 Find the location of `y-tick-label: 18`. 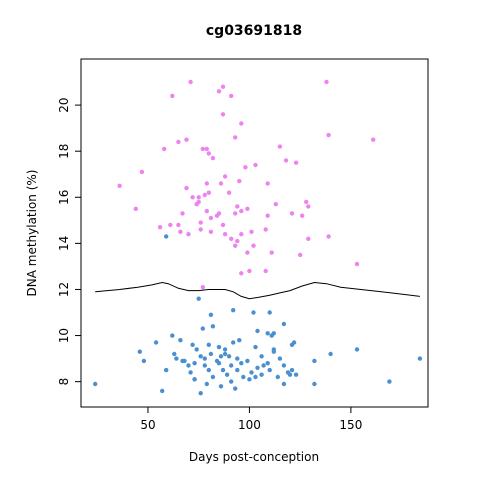

y-tick-label: 18 is located at coordinates (64, 151).